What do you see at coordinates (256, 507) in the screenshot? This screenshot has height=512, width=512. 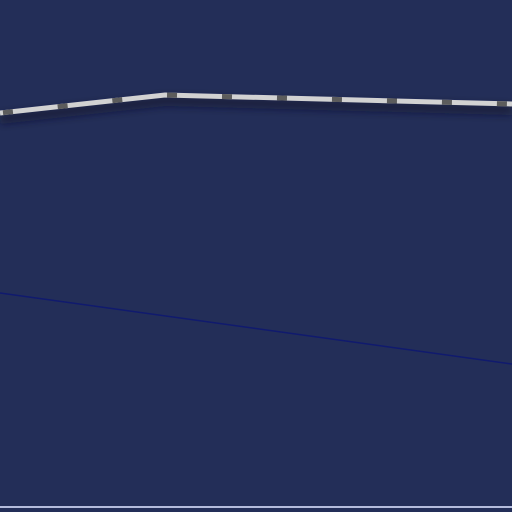 I see `bottom-edge` at bounding box center [256, 507].